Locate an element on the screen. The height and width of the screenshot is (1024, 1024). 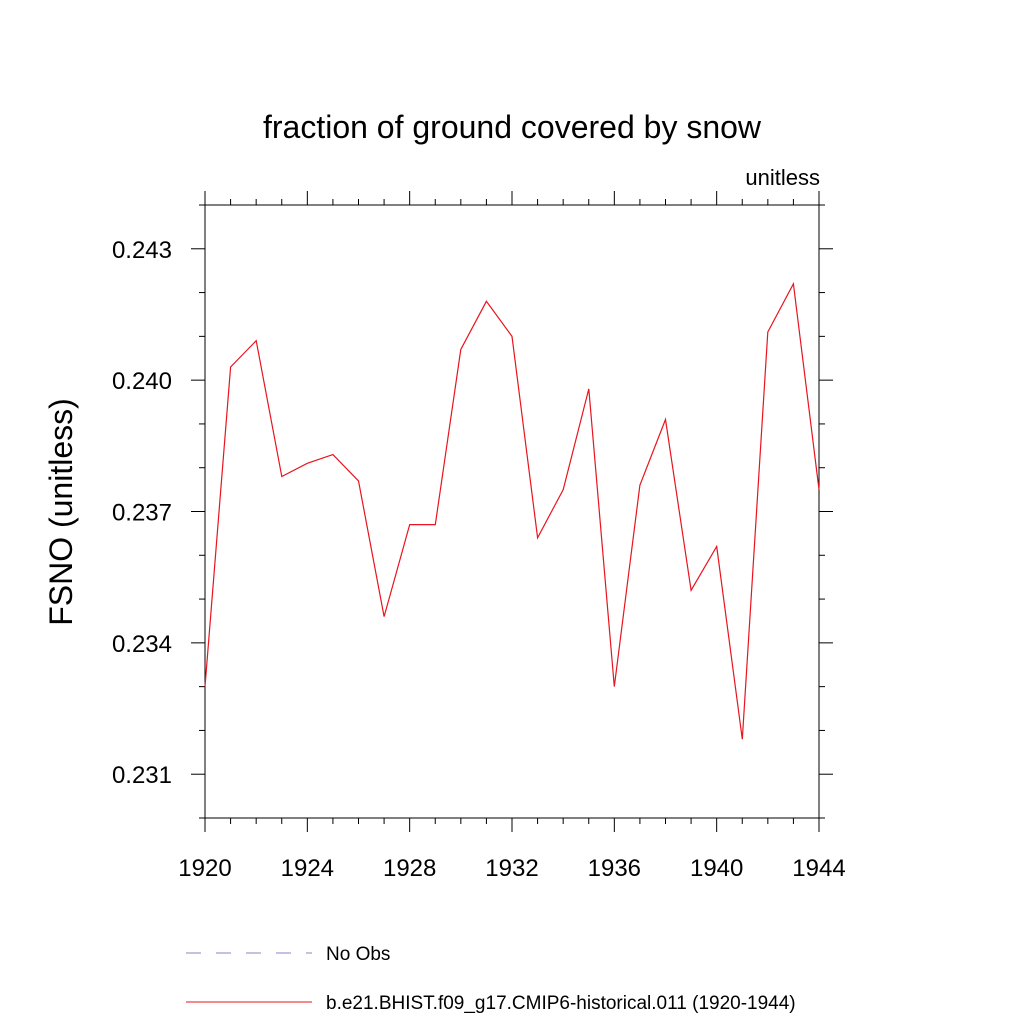
x-tick-label: 1928 is located at coordinates (409, 868).